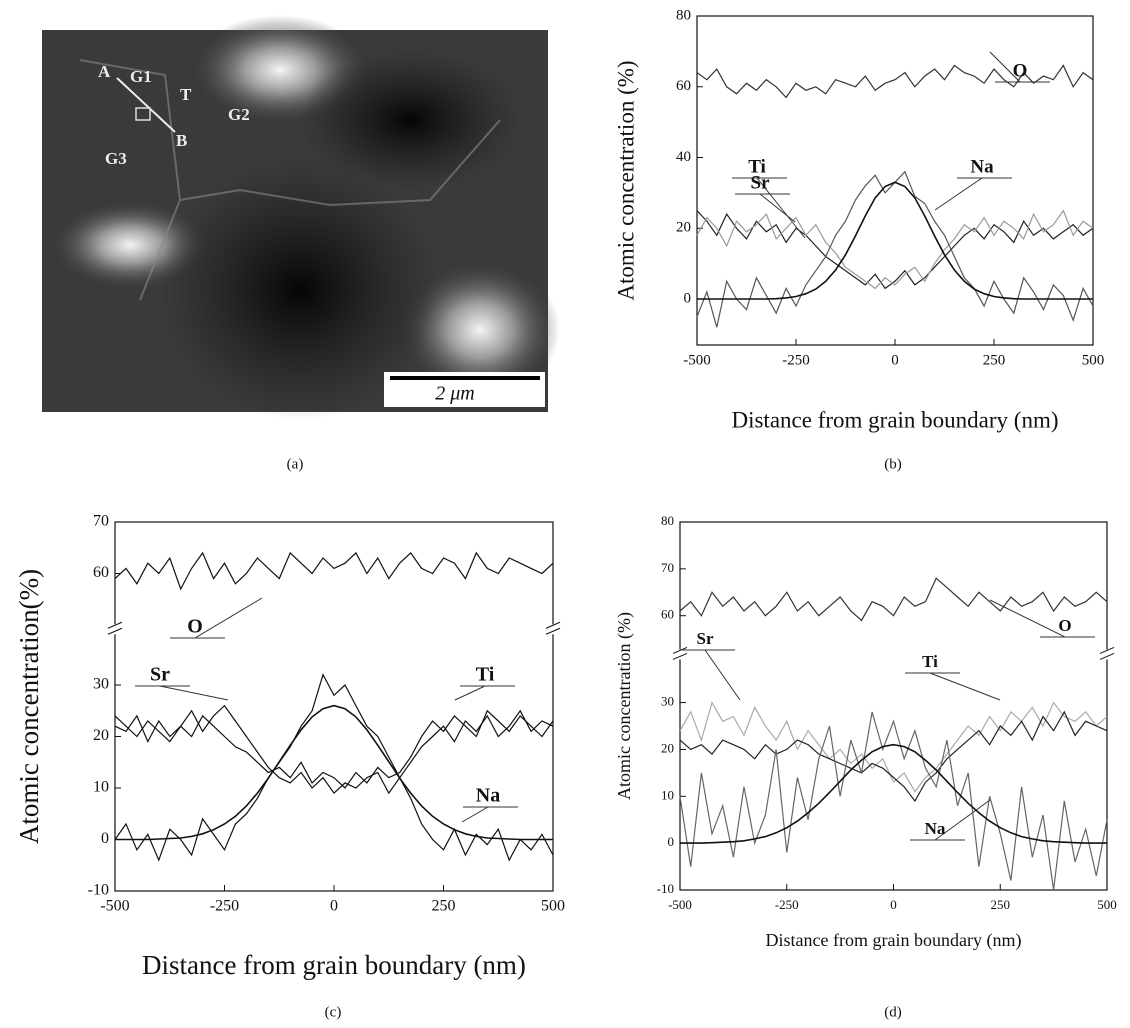 This screenshot has width=1130, height=1028. What do you see at coordinates (104, 71) in the screenshot?
I see `point-label: A` at bounding box center [104, 71].